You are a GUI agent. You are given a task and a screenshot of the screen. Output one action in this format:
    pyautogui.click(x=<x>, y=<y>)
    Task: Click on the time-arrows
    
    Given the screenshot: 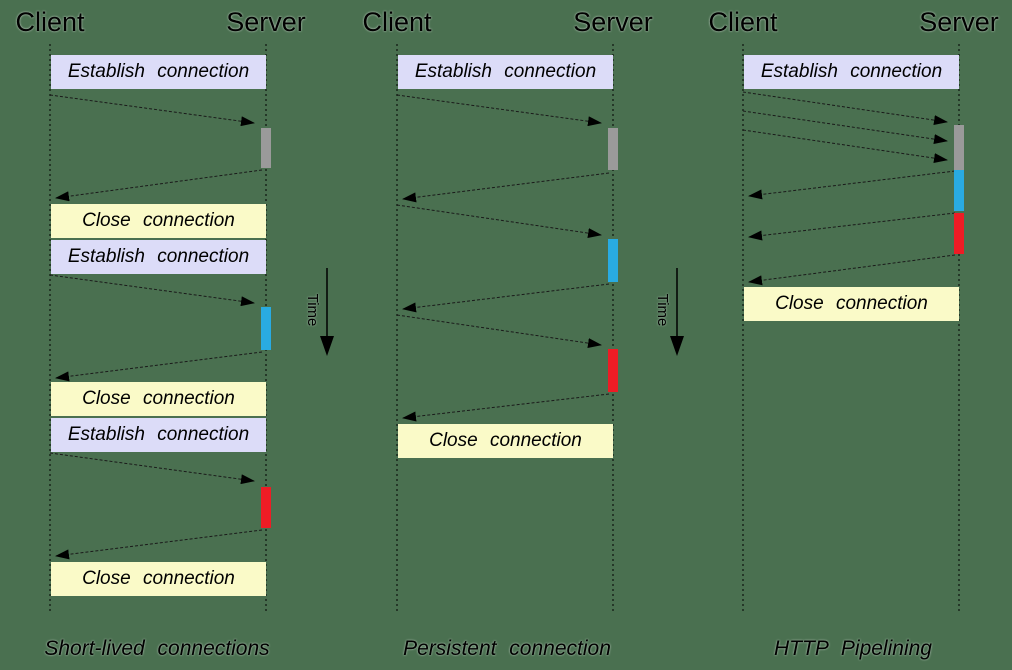 What is the action you would take?
    pyautogui.click(x=502, y=312)
    